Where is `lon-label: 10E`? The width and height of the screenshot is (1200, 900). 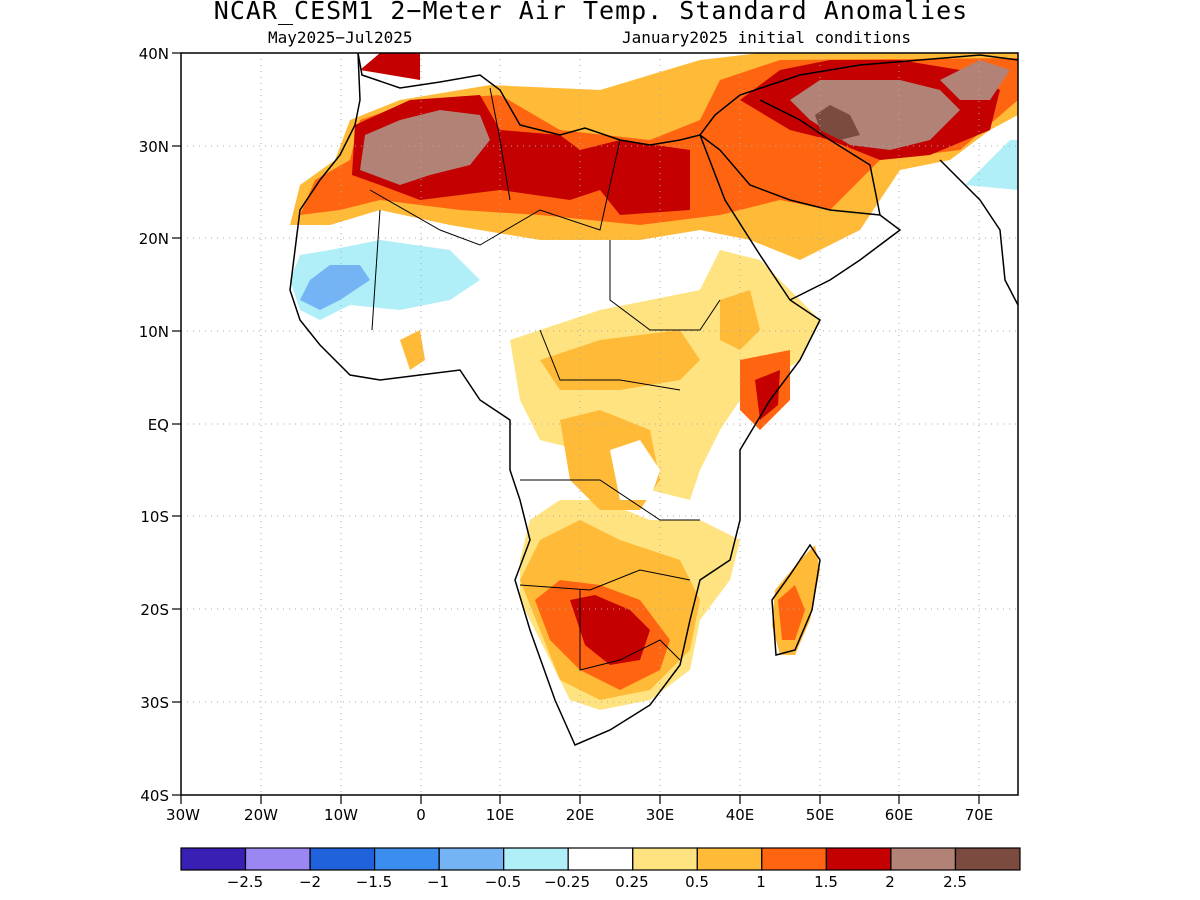
lon-label: 10E is located at coordinates (500, 815).